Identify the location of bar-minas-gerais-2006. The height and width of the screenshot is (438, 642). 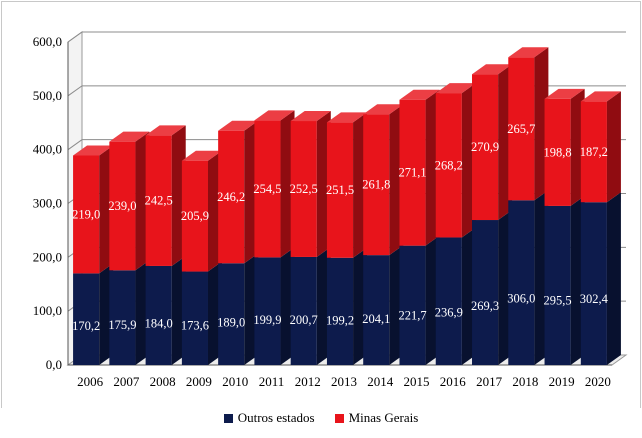
(86, 214).